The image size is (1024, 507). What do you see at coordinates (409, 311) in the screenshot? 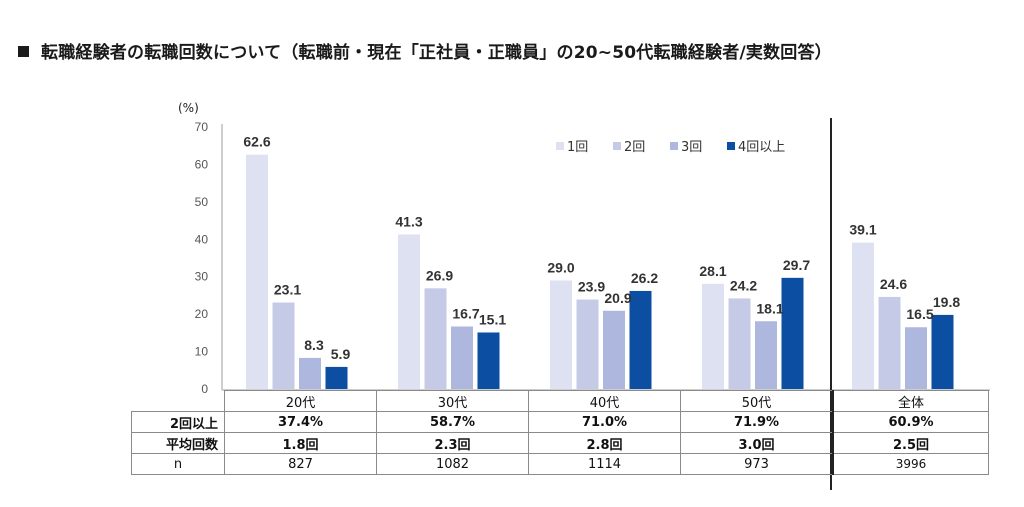
I see `bar-30代-1回` at bounding box center [409, 311].